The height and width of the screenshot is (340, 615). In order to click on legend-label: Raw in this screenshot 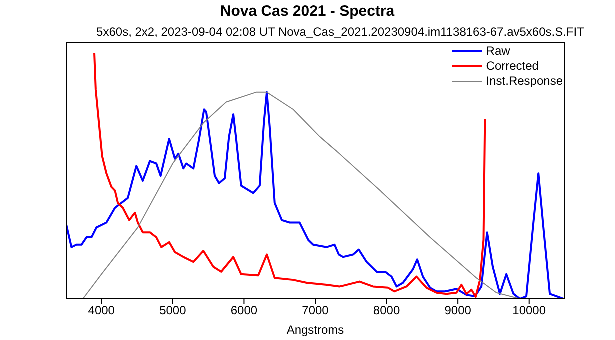, I will do `click(498, 51)`.